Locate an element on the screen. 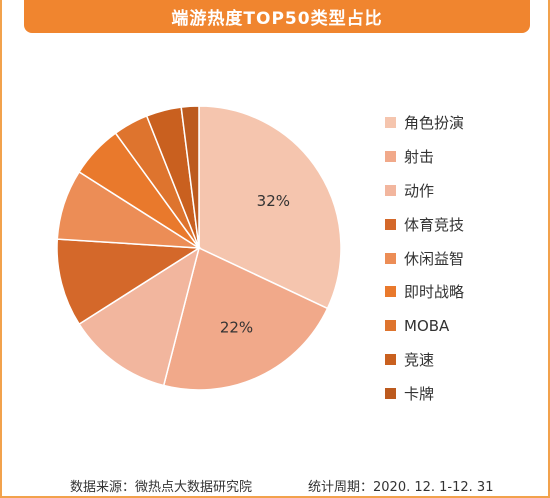 Image resolution: width=550 pixels, height=498 pixels. legend-item: 休闲益智 is located at coordinates (424, 258).